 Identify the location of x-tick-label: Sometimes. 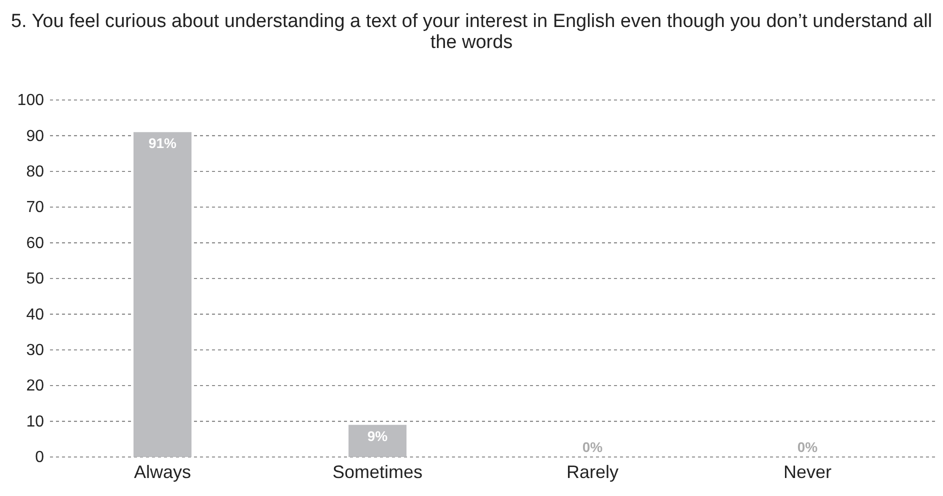
(377, 472).